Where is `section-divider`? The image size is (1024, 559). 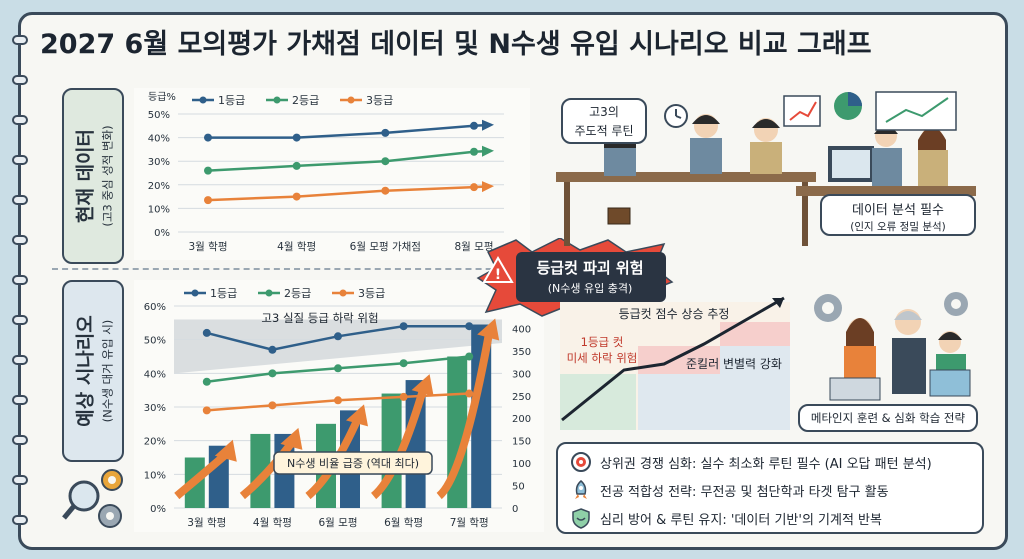
section-divider is located at coordinates (292, 269).